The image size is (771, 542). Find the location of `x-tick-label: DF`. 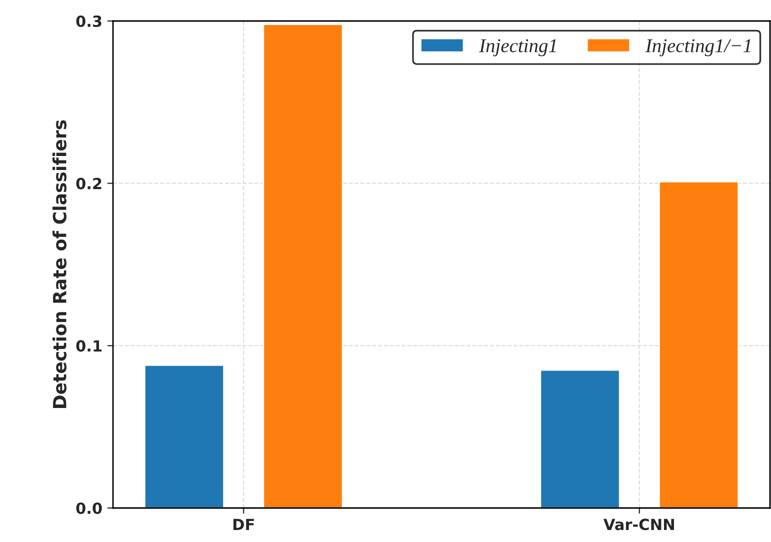

x-tick-label: DF is located at coordinates (243, 524).